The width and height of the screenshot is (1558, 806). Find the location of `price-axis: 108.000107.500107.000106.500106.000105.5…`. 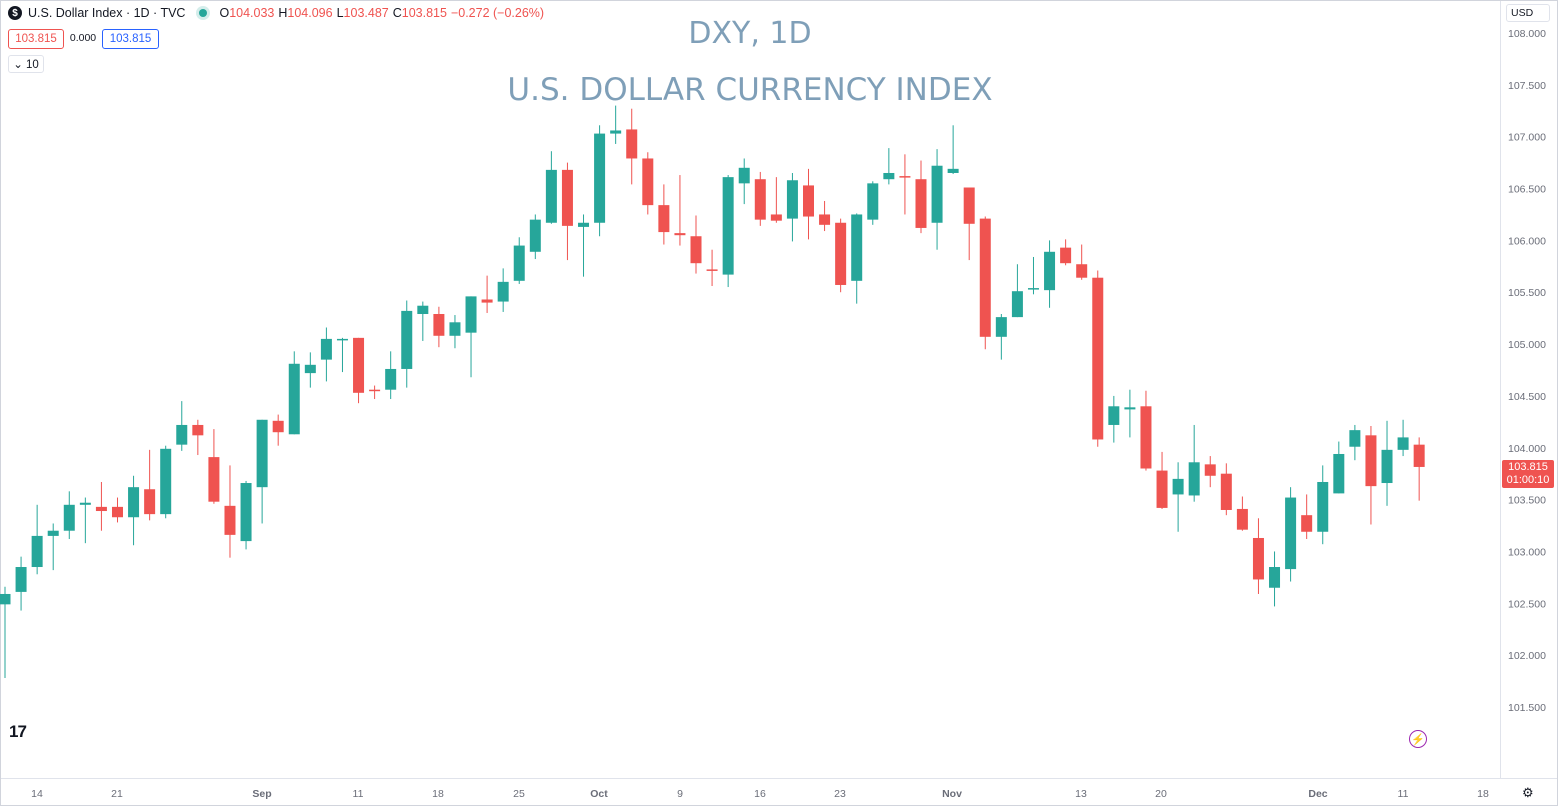

price-axis: 108.000107.500107.000106.500106.000105.5… is located at coordinates (1527, 371).